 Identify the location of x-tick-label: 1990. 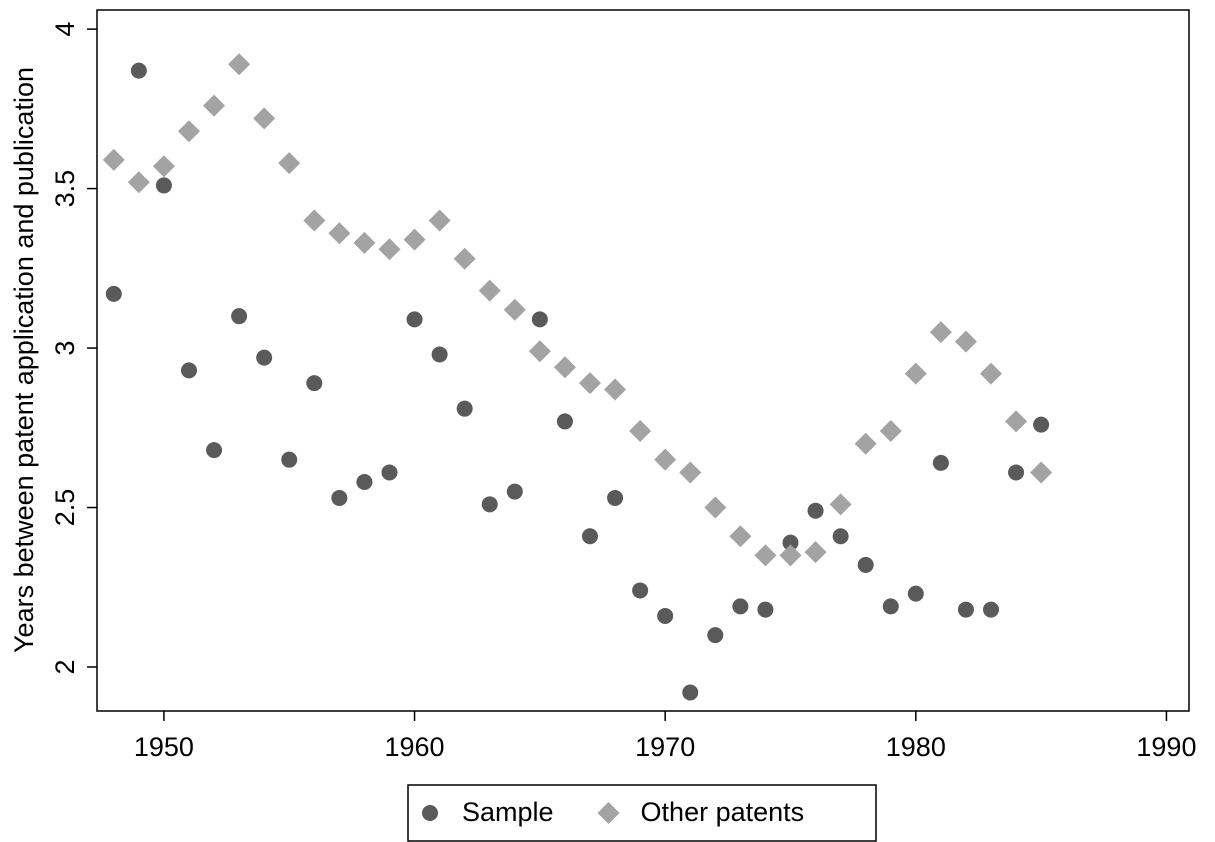
(1166, 747).